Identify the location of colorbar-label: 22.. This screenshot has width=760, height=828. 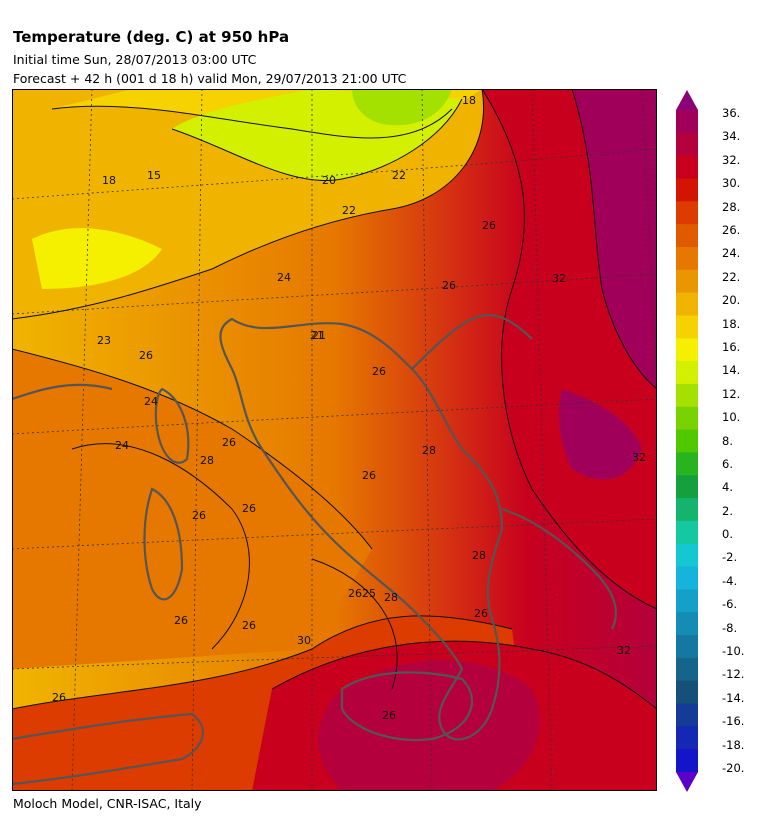
(731, 276).